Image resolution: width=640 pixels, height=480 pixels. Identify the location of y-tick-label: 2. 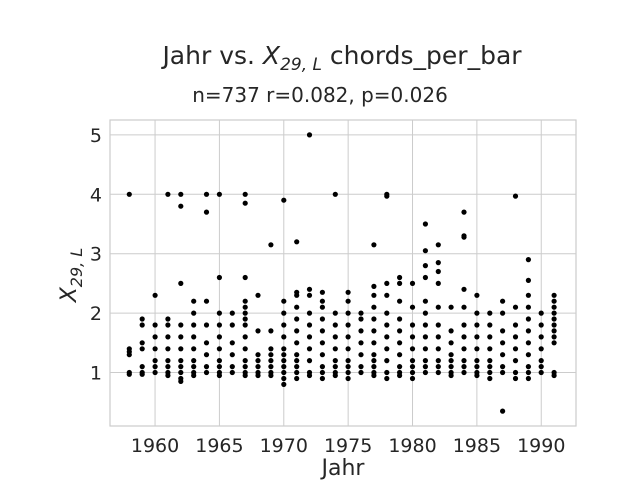
(96, 314).